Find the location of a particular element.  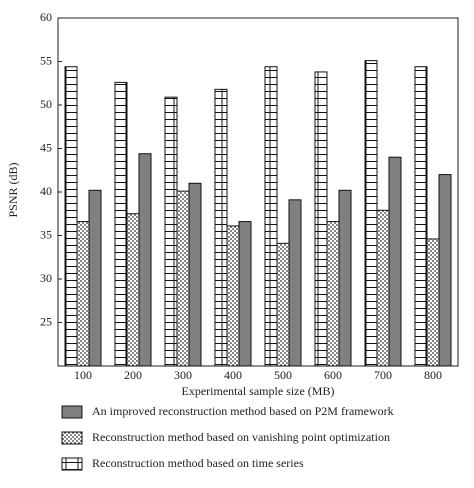

y-tick-label: 60 is located at coordinates (46, 17).